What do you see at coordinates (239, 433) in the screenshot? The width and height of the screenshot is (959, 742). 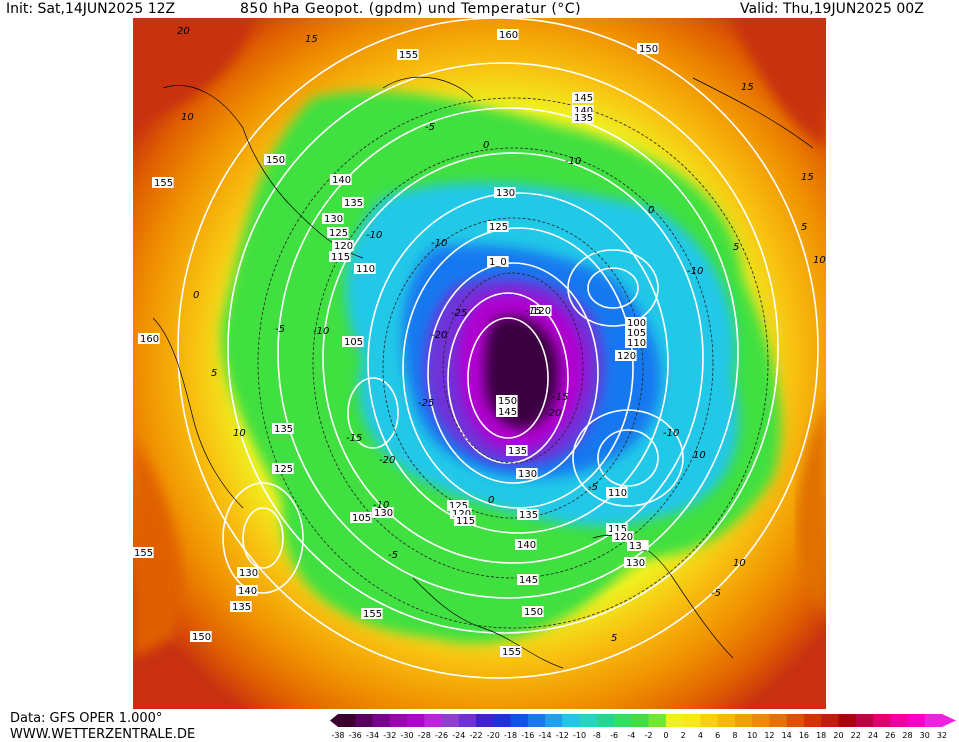 I see `temperature-label: 10` at bounding box center [239, 433].